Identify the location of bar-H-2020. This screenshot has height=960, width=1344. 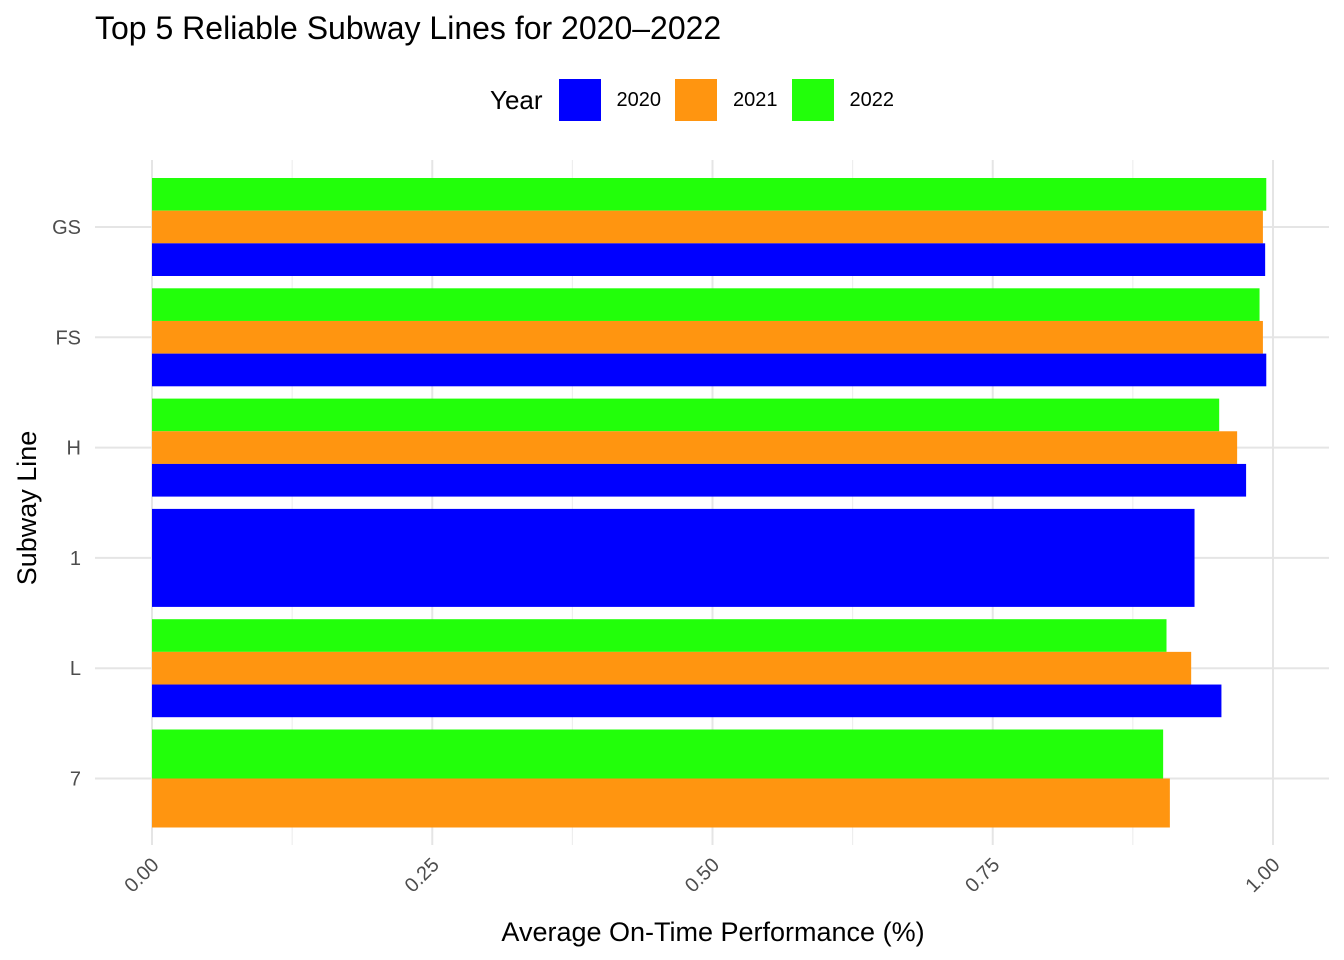
(699, 480).